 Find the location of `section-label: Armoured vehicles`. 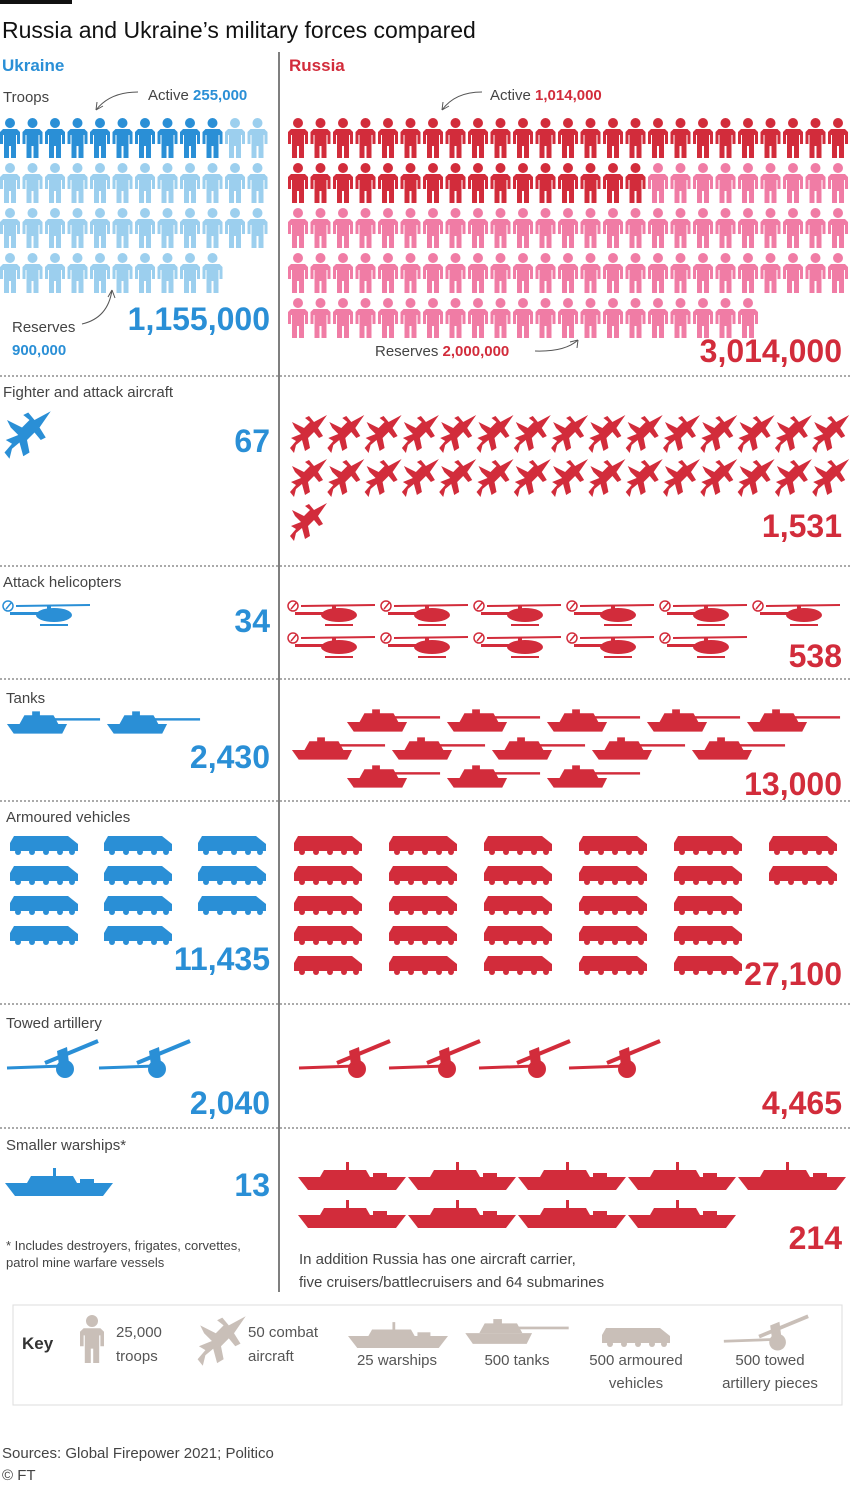

section-label: Armoured vehicles is located at coordinates (68, 817).